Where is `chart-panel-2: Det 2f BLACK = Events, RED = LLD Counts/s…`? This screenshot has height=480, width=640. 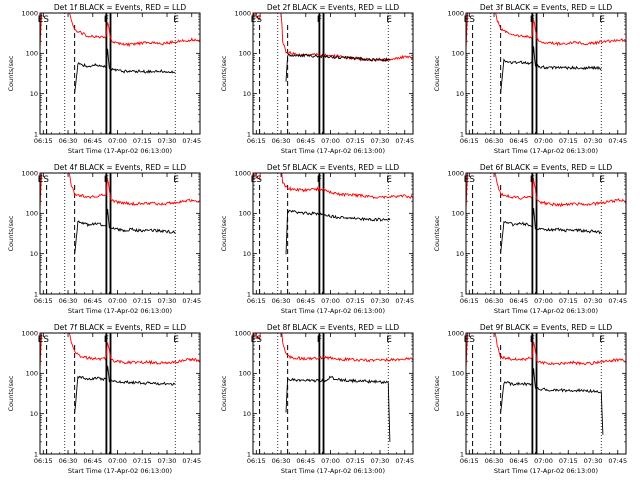 chart-panel-2: Det 2f BLACK = Events, RED = LLD Counts/s… is located at coordinates (317, 79).